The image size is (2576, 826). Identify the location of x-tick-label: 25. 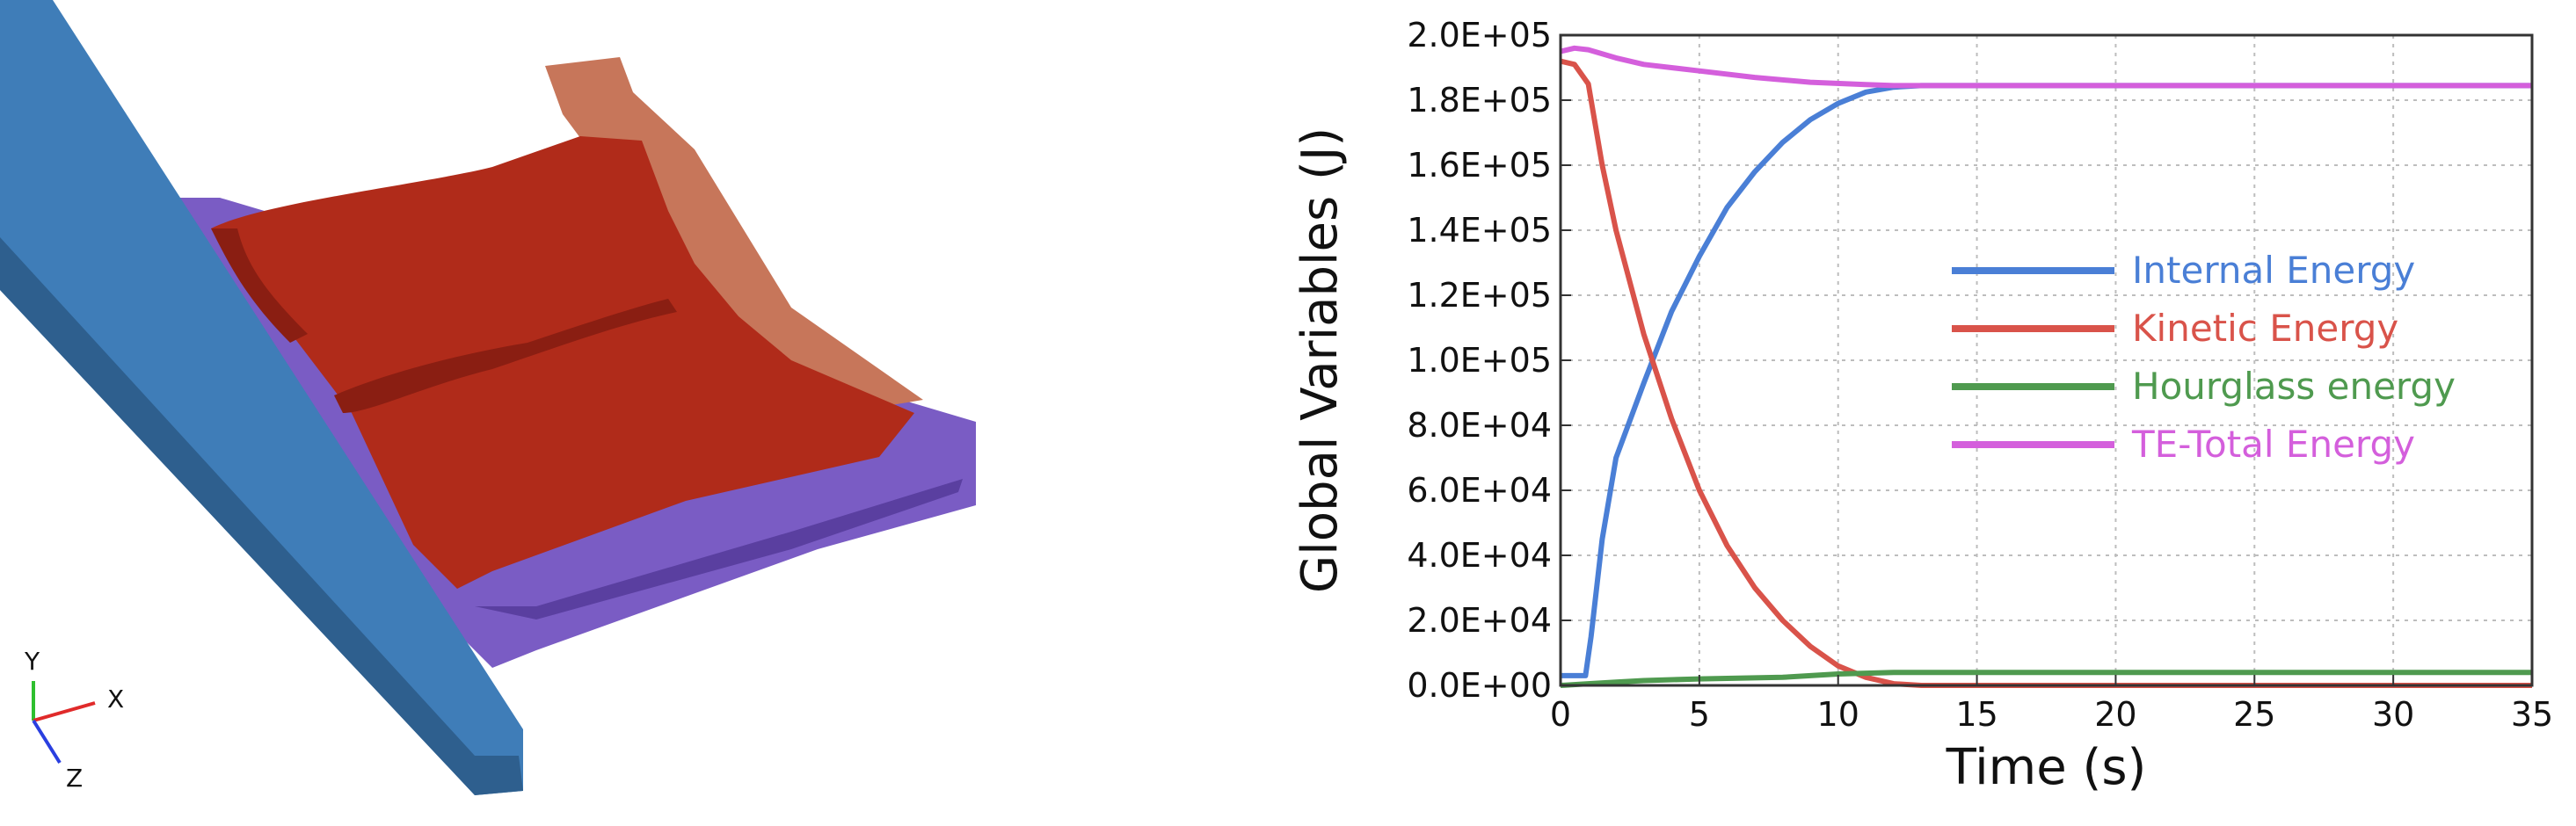
(2254, 715).